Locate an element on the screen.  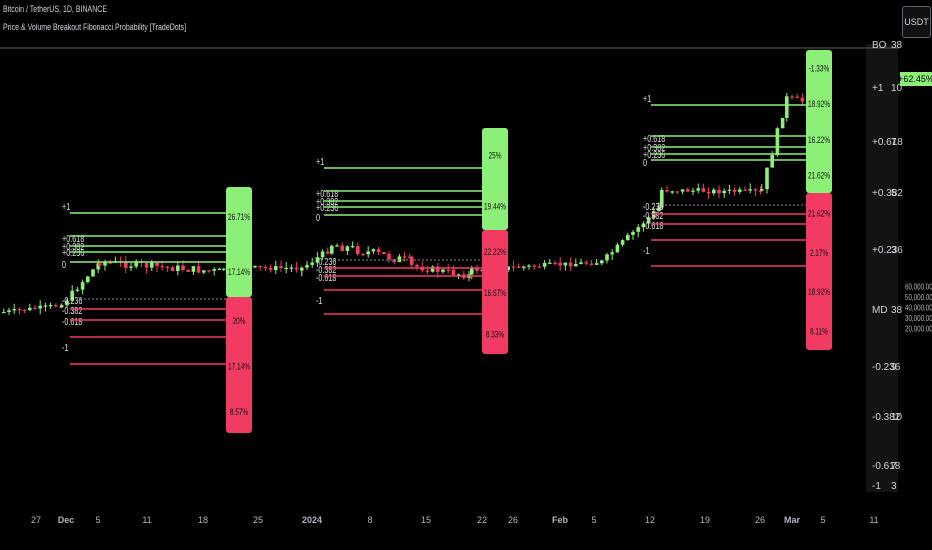
currency-button: USDT is located at coordinates (916, 22).